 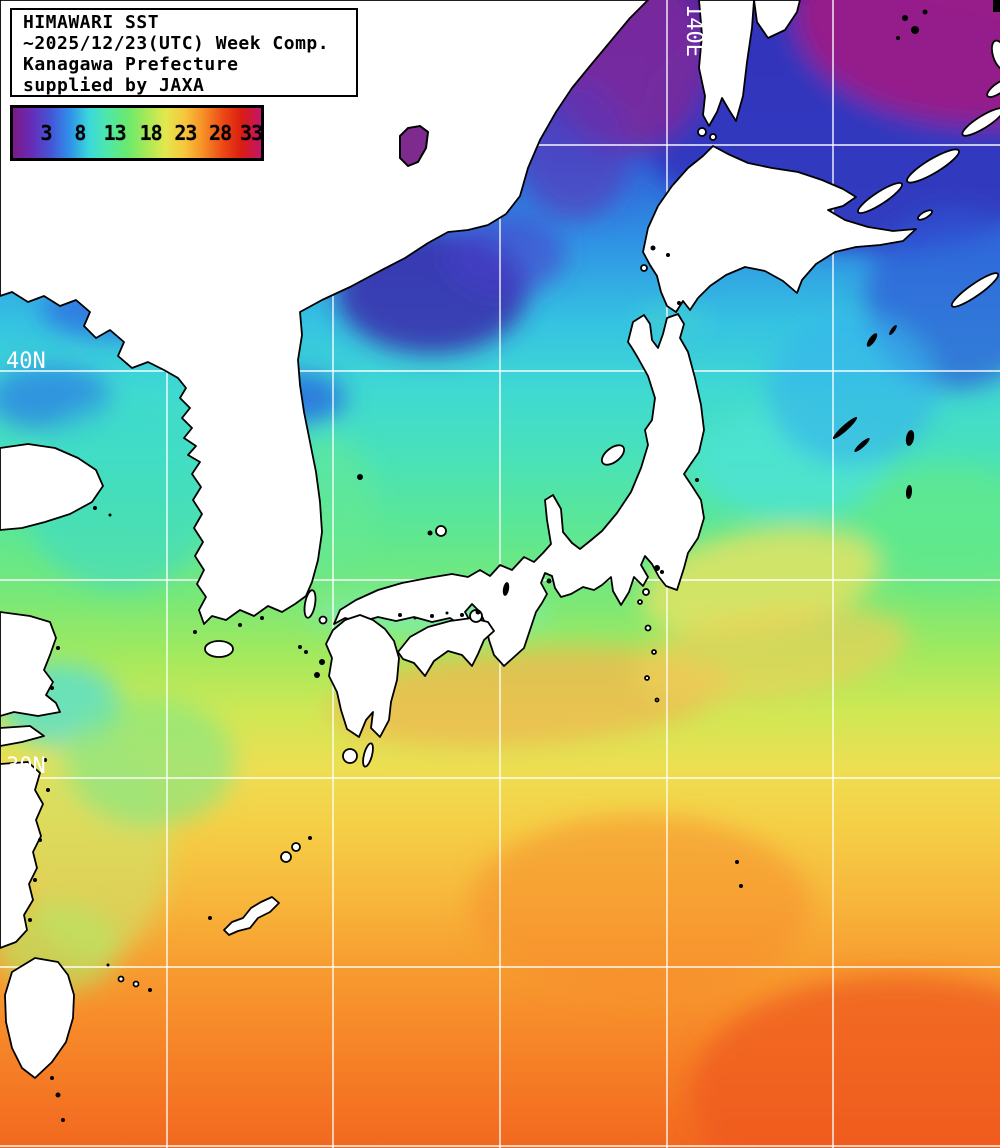 I want to click on colorbar-tick: 33, so click(x=251, y=133).